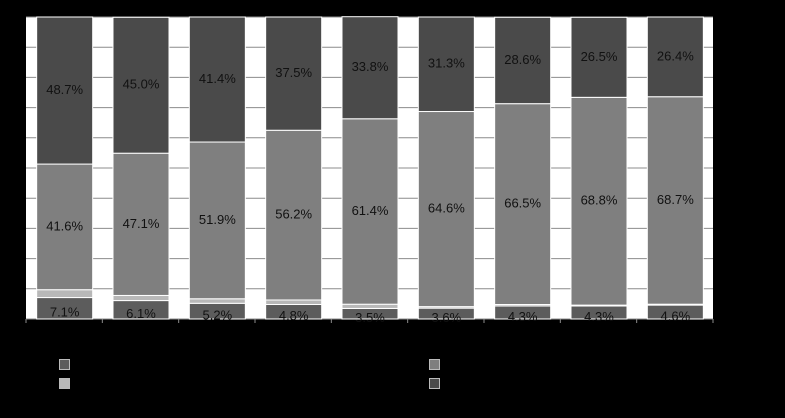 This screenshot has height=418, width=785. I want to click on data-label: 51.9%, so click(217, 219).